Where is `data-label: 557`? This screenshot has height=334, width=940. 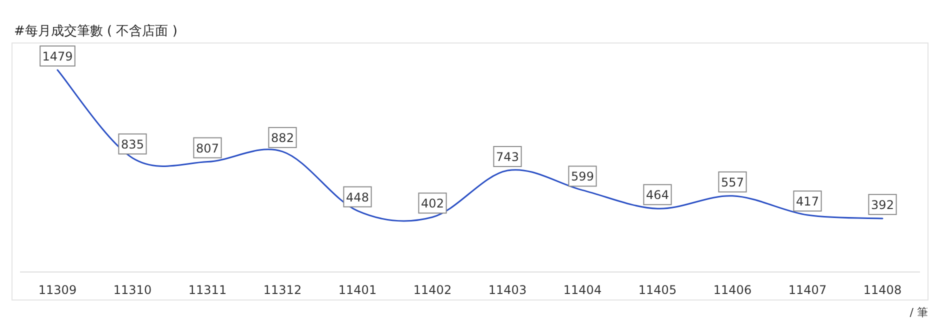 data-label: 557 is located at coordinates (732, 181).